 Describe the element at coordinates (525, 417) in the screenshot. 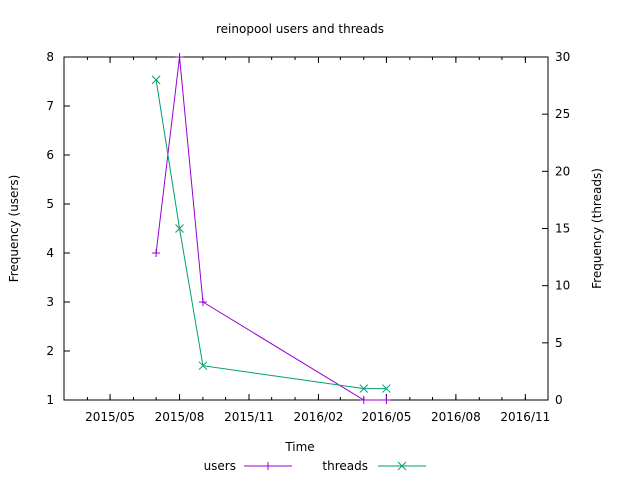

I see `x-tick-label: 2016/11` at that location.